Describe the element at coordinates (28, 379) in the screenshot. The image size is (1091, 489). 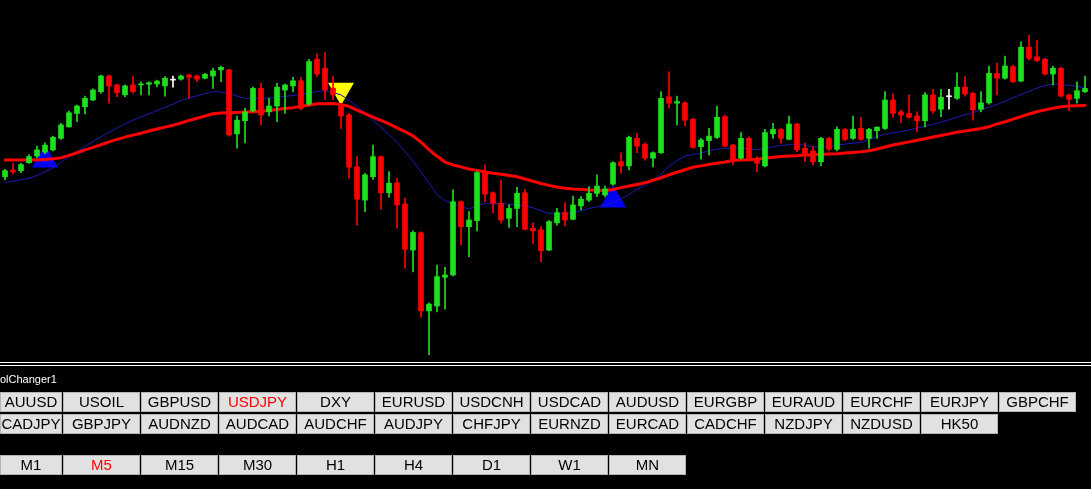
I see `text: olChanger1` at that location.